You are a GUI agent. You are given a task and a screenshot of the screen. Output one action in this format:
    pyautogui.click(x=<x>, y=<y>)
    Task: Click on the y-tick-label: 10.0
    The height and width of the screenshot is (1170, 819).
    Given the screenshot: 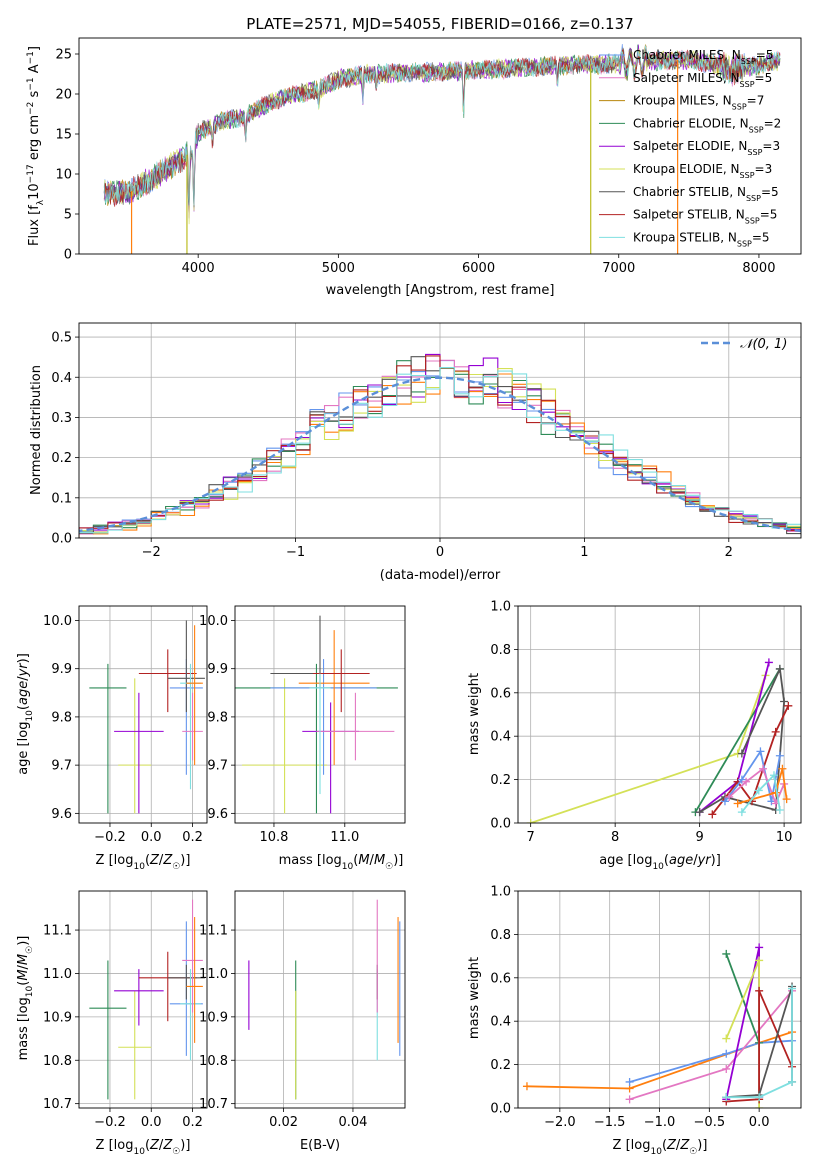 What is the action you would take?
    pyautogui.click(x=213, y=621)
    